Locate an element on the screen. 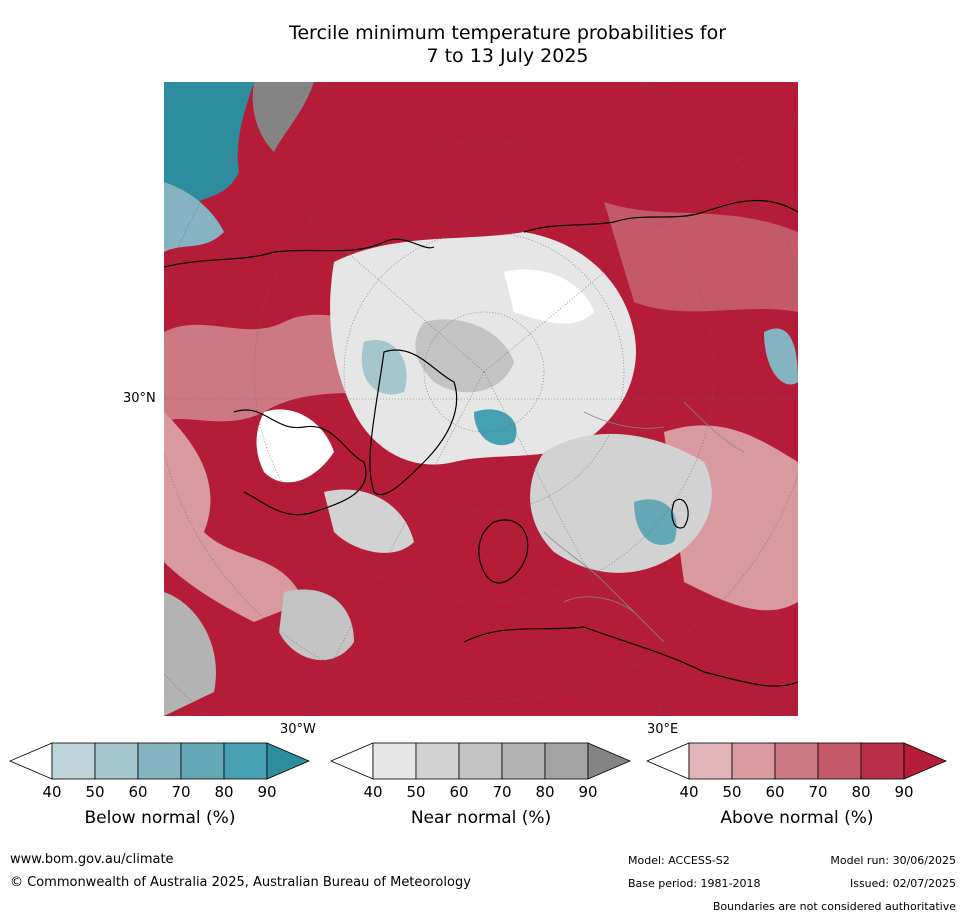  white-patch-canada is located at coordinates (295, 446).